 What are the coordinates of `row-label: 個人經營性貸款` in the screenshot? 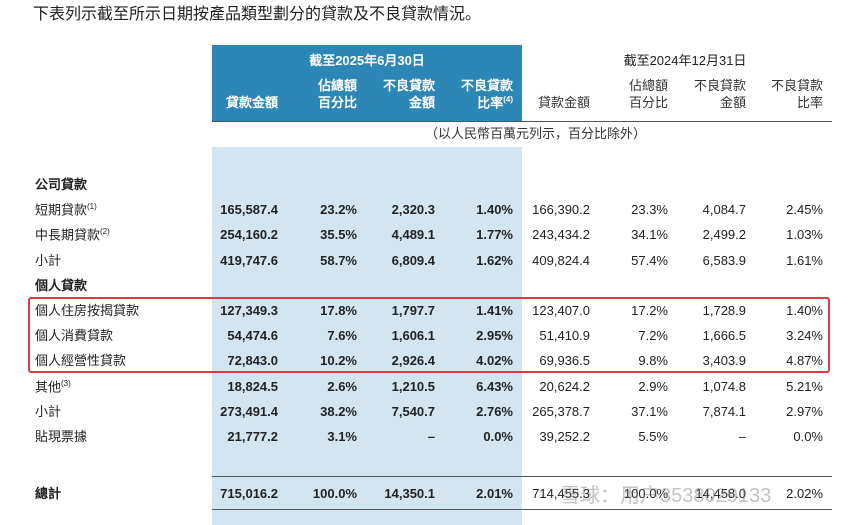 It's located at (81, 361).